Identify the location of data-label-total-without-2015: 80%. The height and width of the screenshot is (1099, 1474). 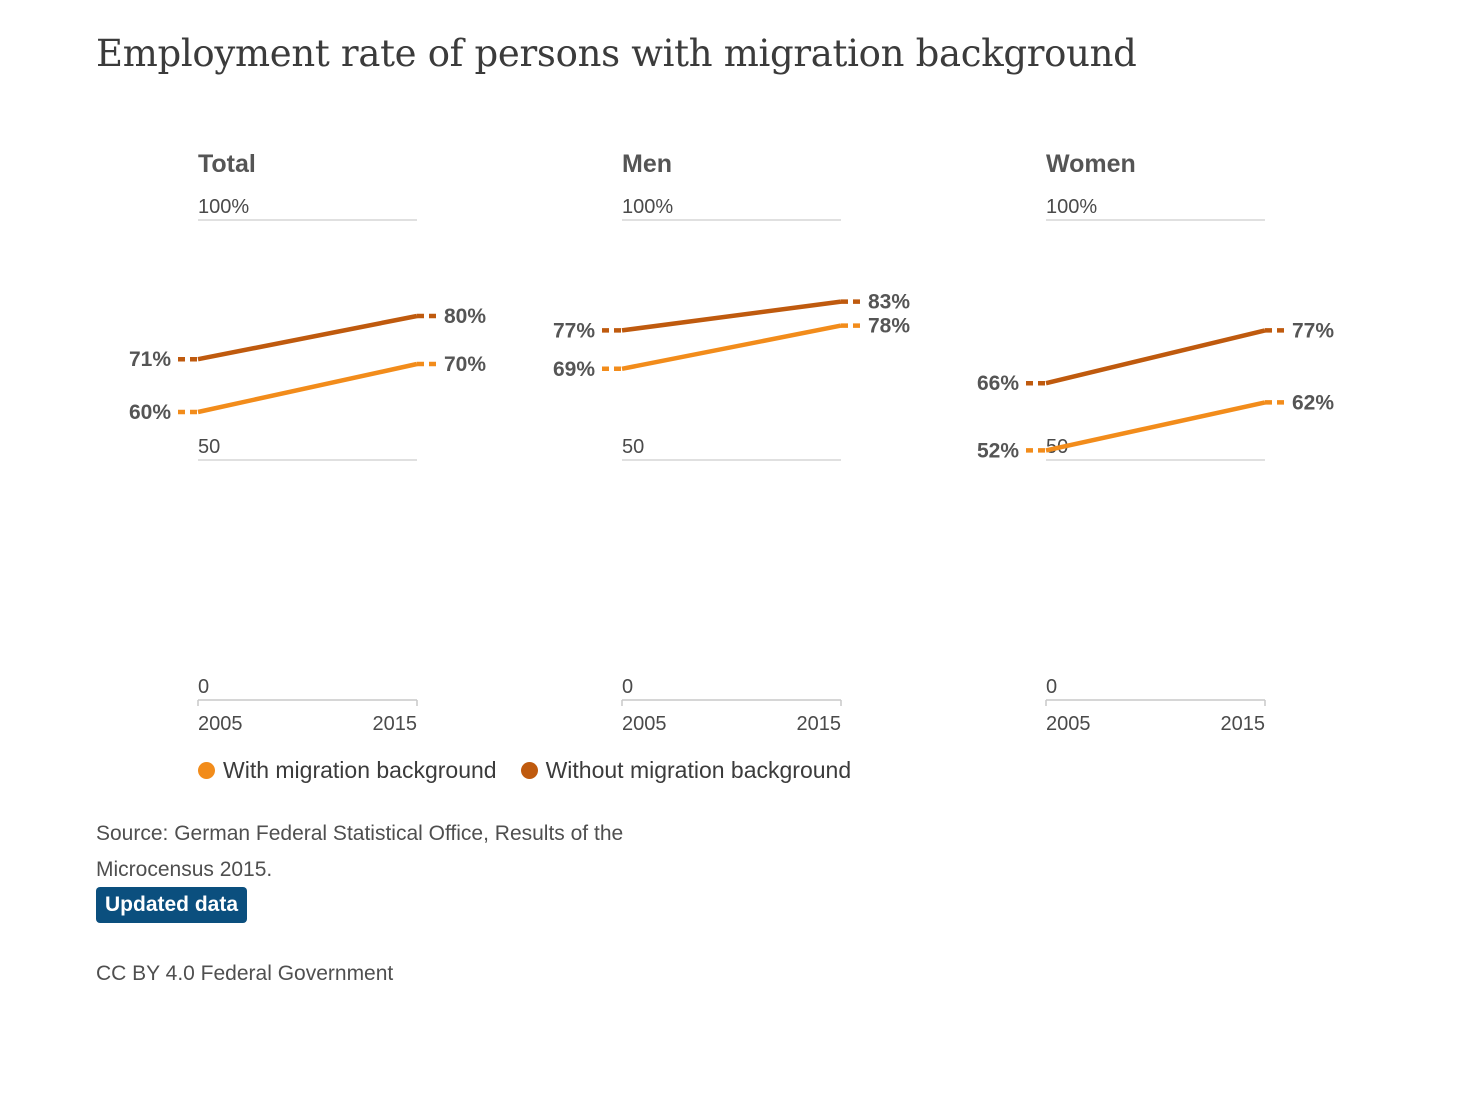
(465, 316).